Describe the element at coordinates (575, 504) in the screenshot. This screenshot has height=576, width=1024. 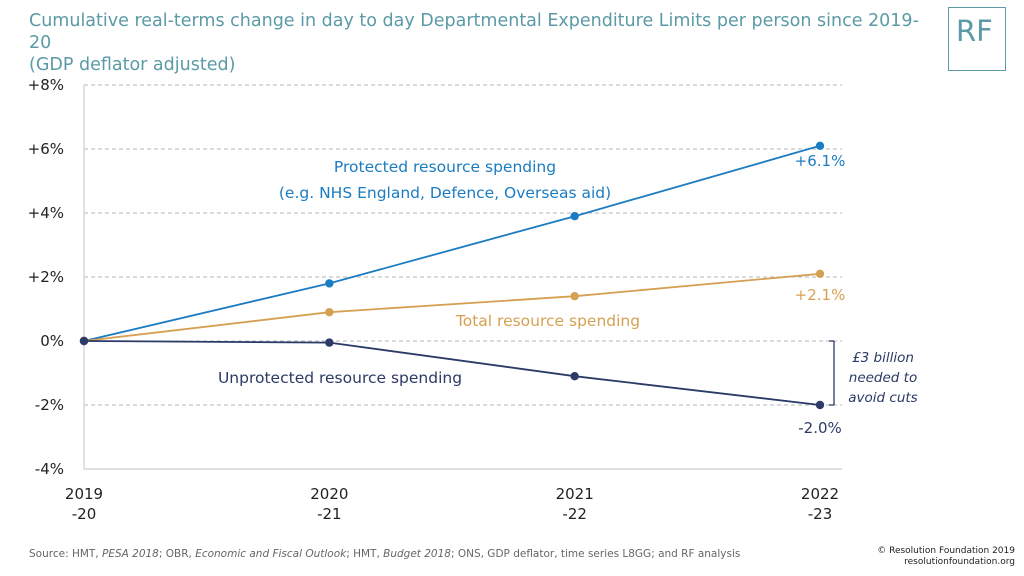
I see `x-tick-label: 2021 -22` at that location.